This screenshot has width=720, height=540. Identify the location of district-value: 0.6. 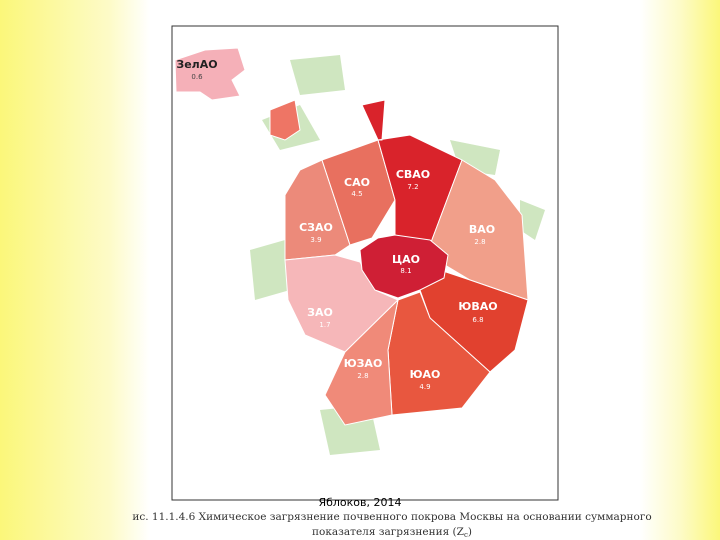
(197, 77).